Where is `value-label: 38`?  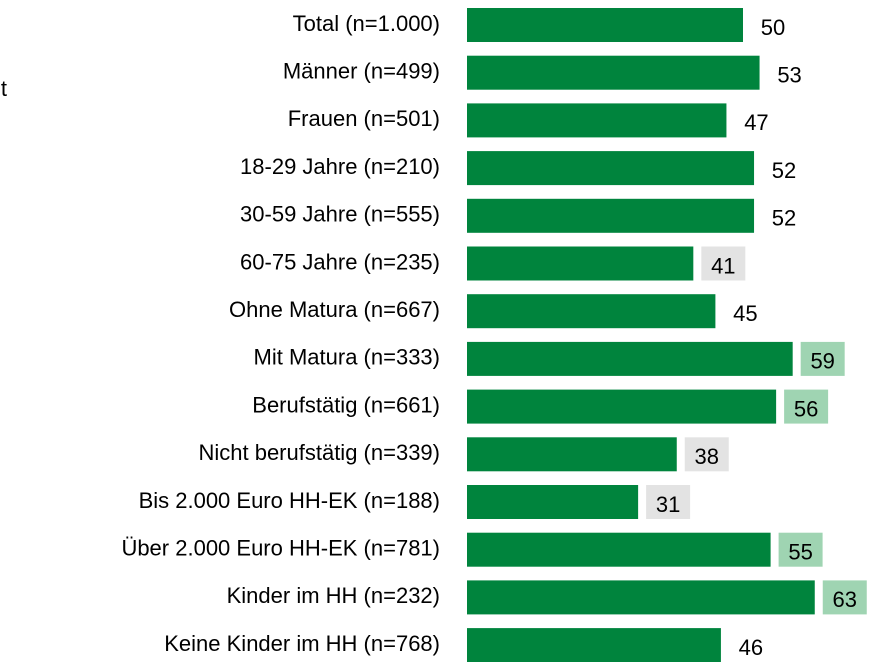 value-label: 38 is located at coordinates (707, 456).